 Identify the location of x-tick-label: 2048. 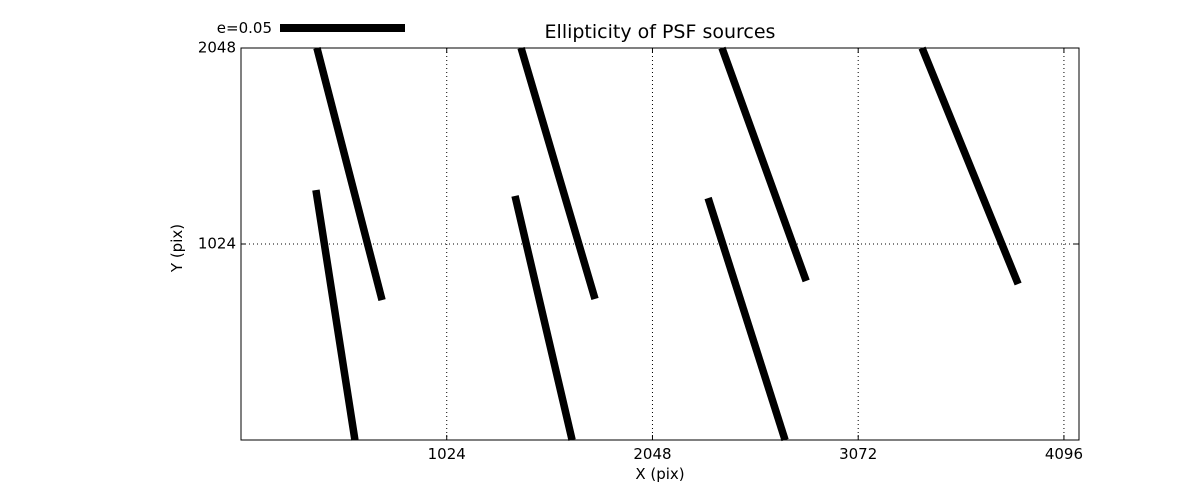
(652, 454).